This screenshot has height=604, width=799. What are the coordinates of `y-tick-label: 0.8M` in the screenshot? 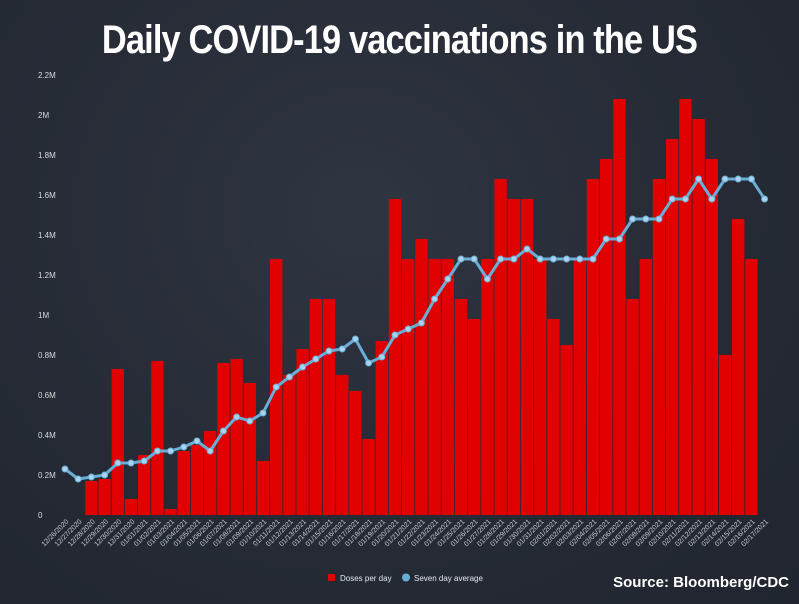 It's located at (47, 355).